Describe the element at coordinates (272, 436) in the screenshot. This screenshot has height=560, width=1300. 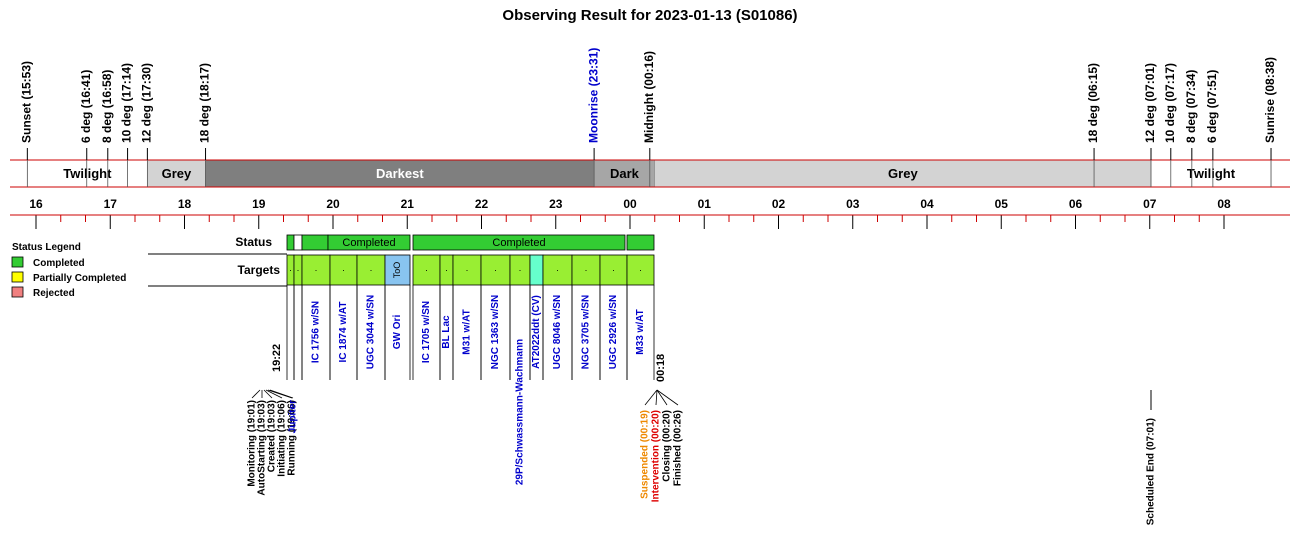
I see `log-event-label: Created (19:03)` at that location.